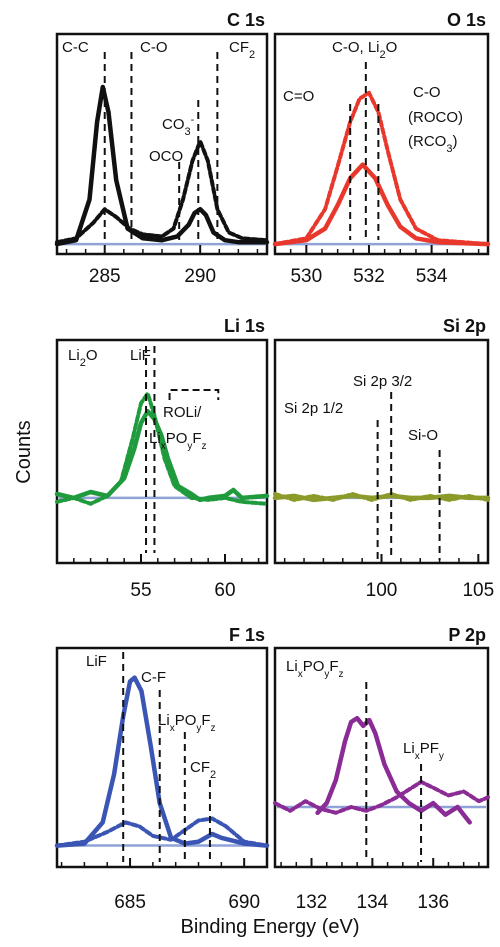 The height and width of the screenshot is (947, 500). What do you see at coordinates (187, 723) in the screenshot?
I see `label-lixpoyfz-f: LixPOyFz` at bounding box center [187, 723].